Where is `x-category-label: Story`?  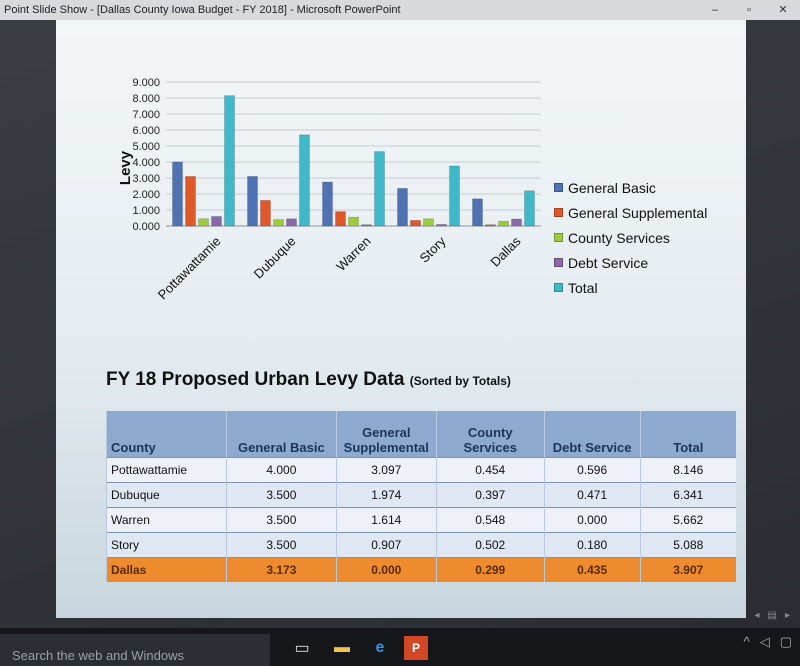 x-category-label: Story is located at coordinates (433, 249).